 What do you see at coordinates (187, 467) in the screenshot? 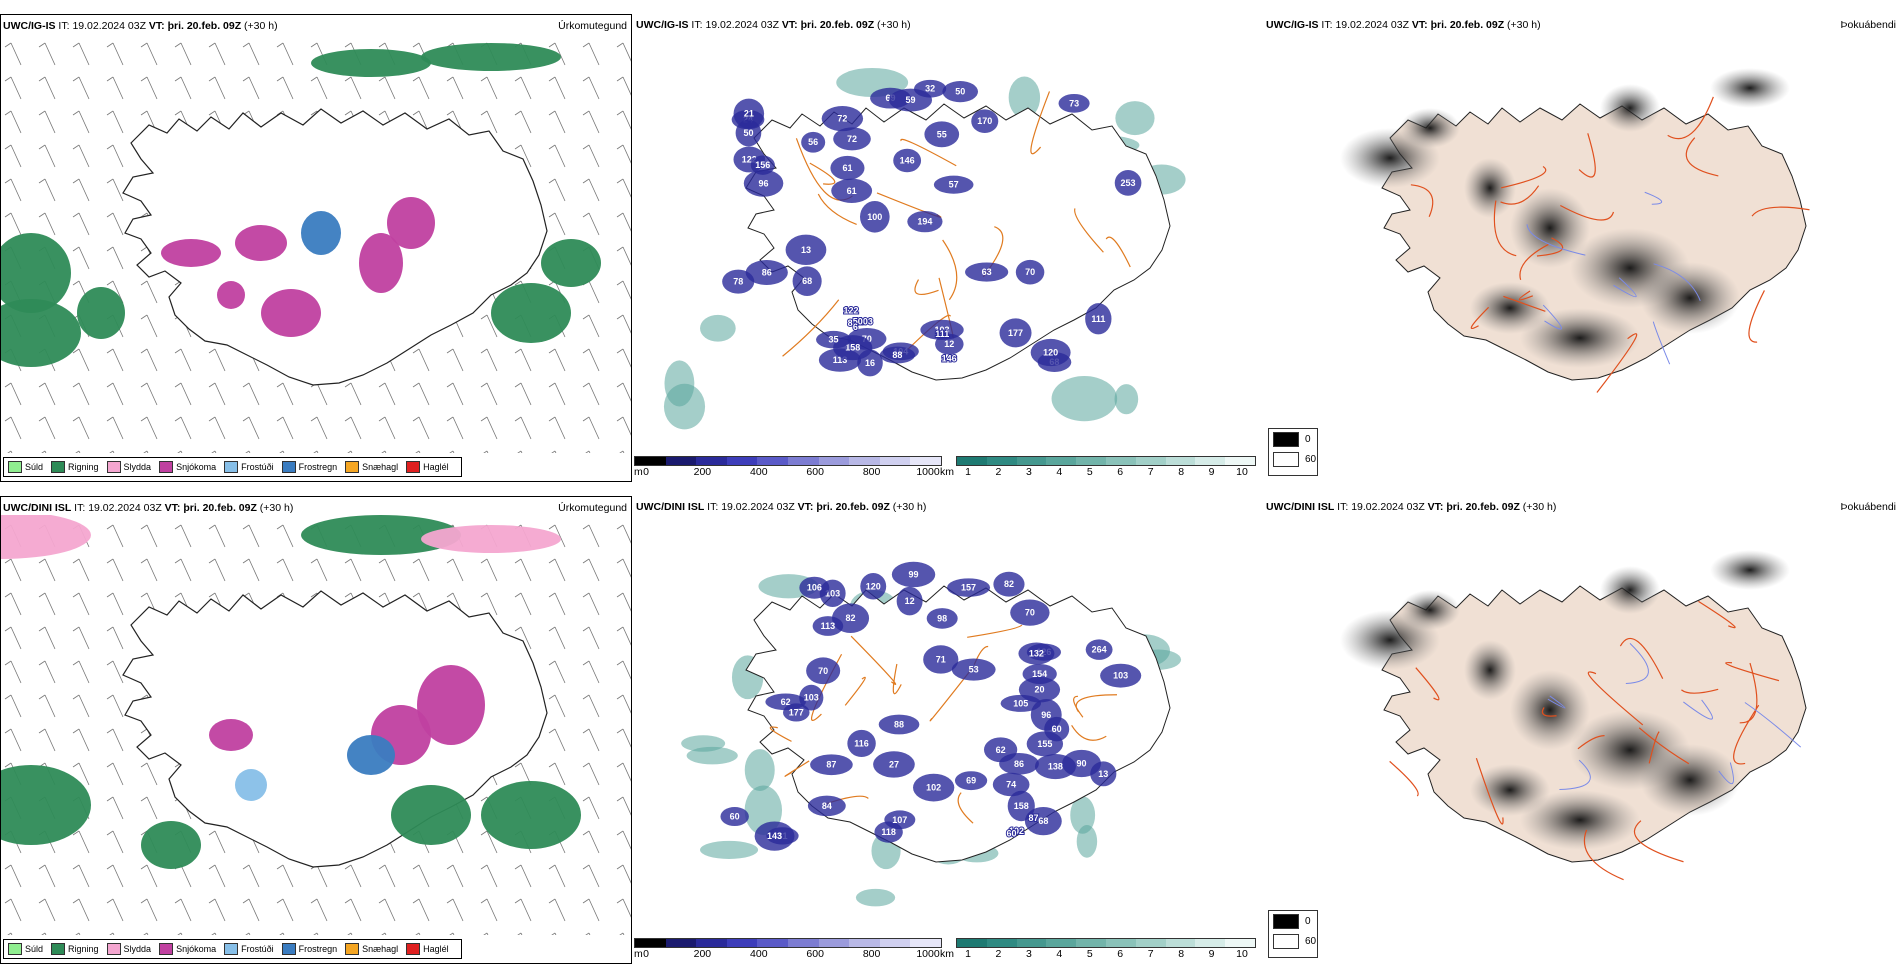
I see `precip-legend-item: Snjókoma` at bounding box center [187, 467].